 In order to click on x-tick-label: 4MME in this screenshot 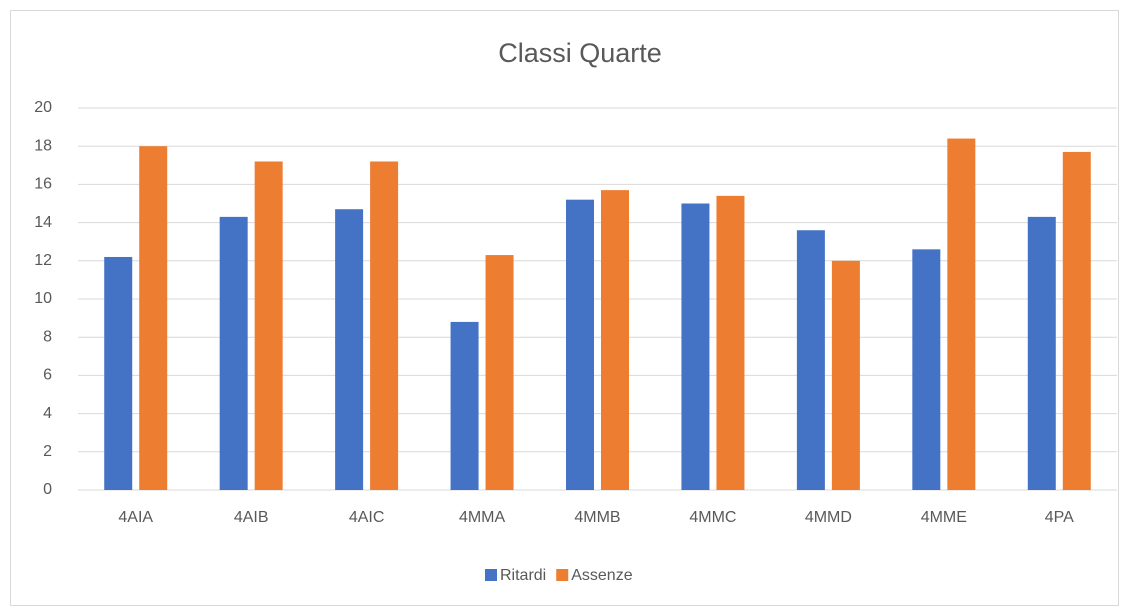, I will do `click(944, 517)`.